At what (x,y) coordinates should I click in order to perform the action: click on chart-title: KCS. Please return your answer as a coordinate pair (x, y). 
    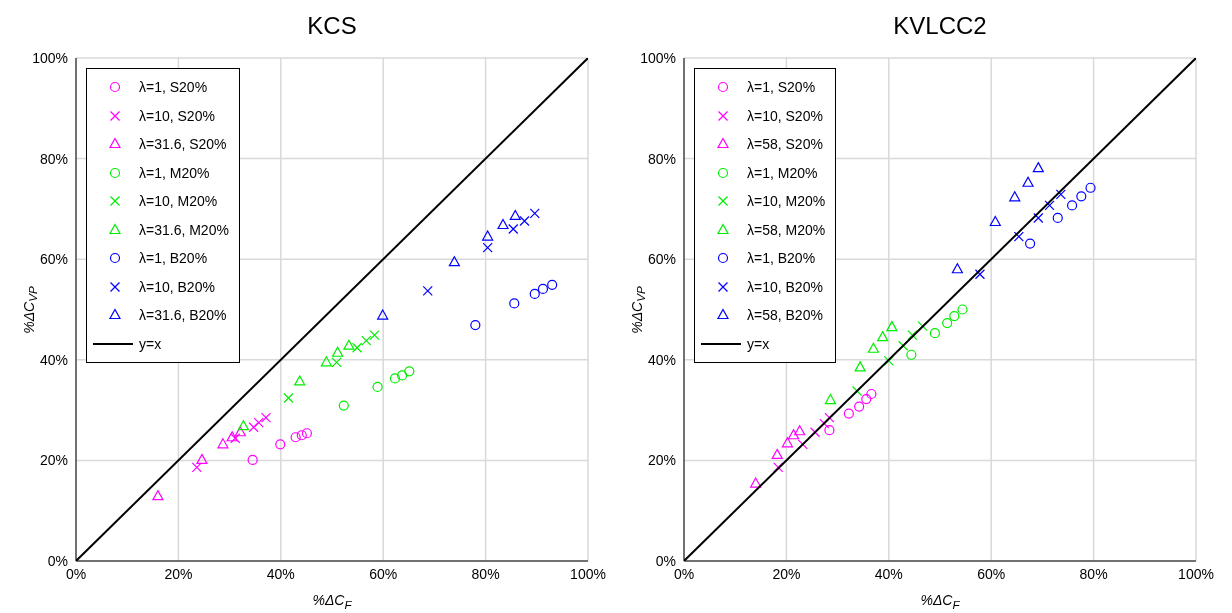
    Looking at the image, I should click on (332, 26).